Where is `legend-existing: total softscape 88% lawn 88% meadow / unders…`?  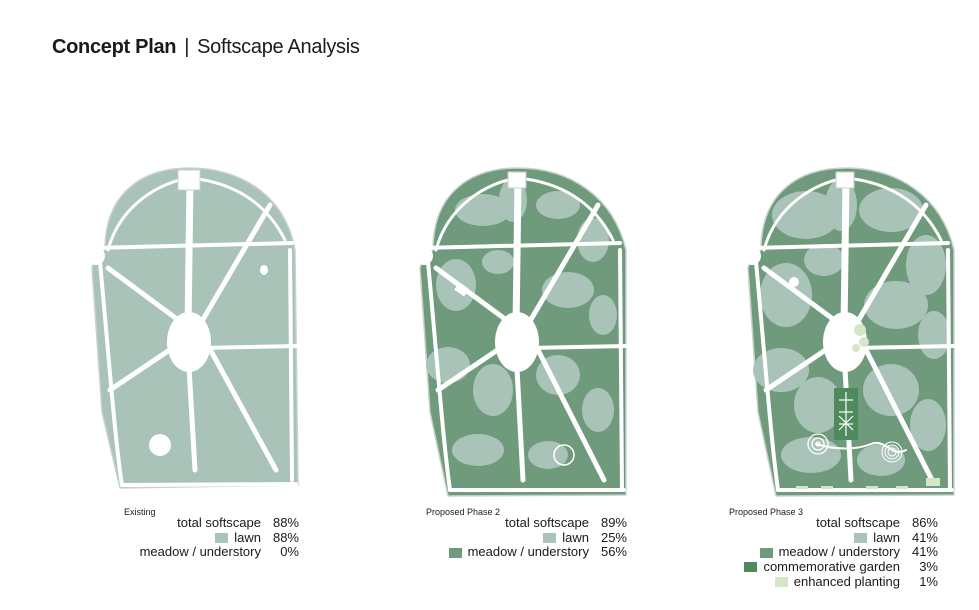 legend-existing: total softscape 88% lawn 88% meadow / unders… is located at coordinates (219, 537).